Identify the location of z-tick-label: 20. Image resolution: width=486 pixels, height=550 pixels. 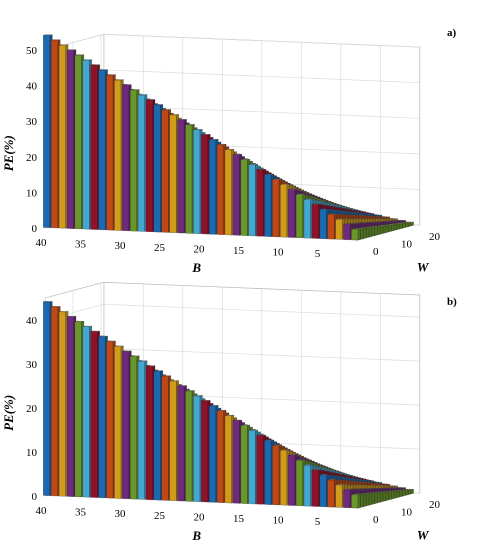
(32, 158).